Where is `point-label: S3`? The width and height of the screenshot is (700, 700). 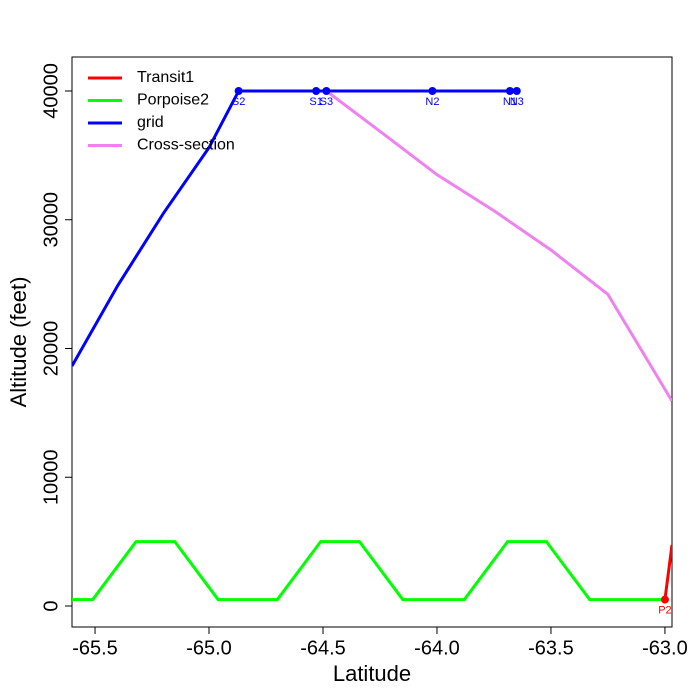 point-label: S3 is located at coordinates (326, 102).